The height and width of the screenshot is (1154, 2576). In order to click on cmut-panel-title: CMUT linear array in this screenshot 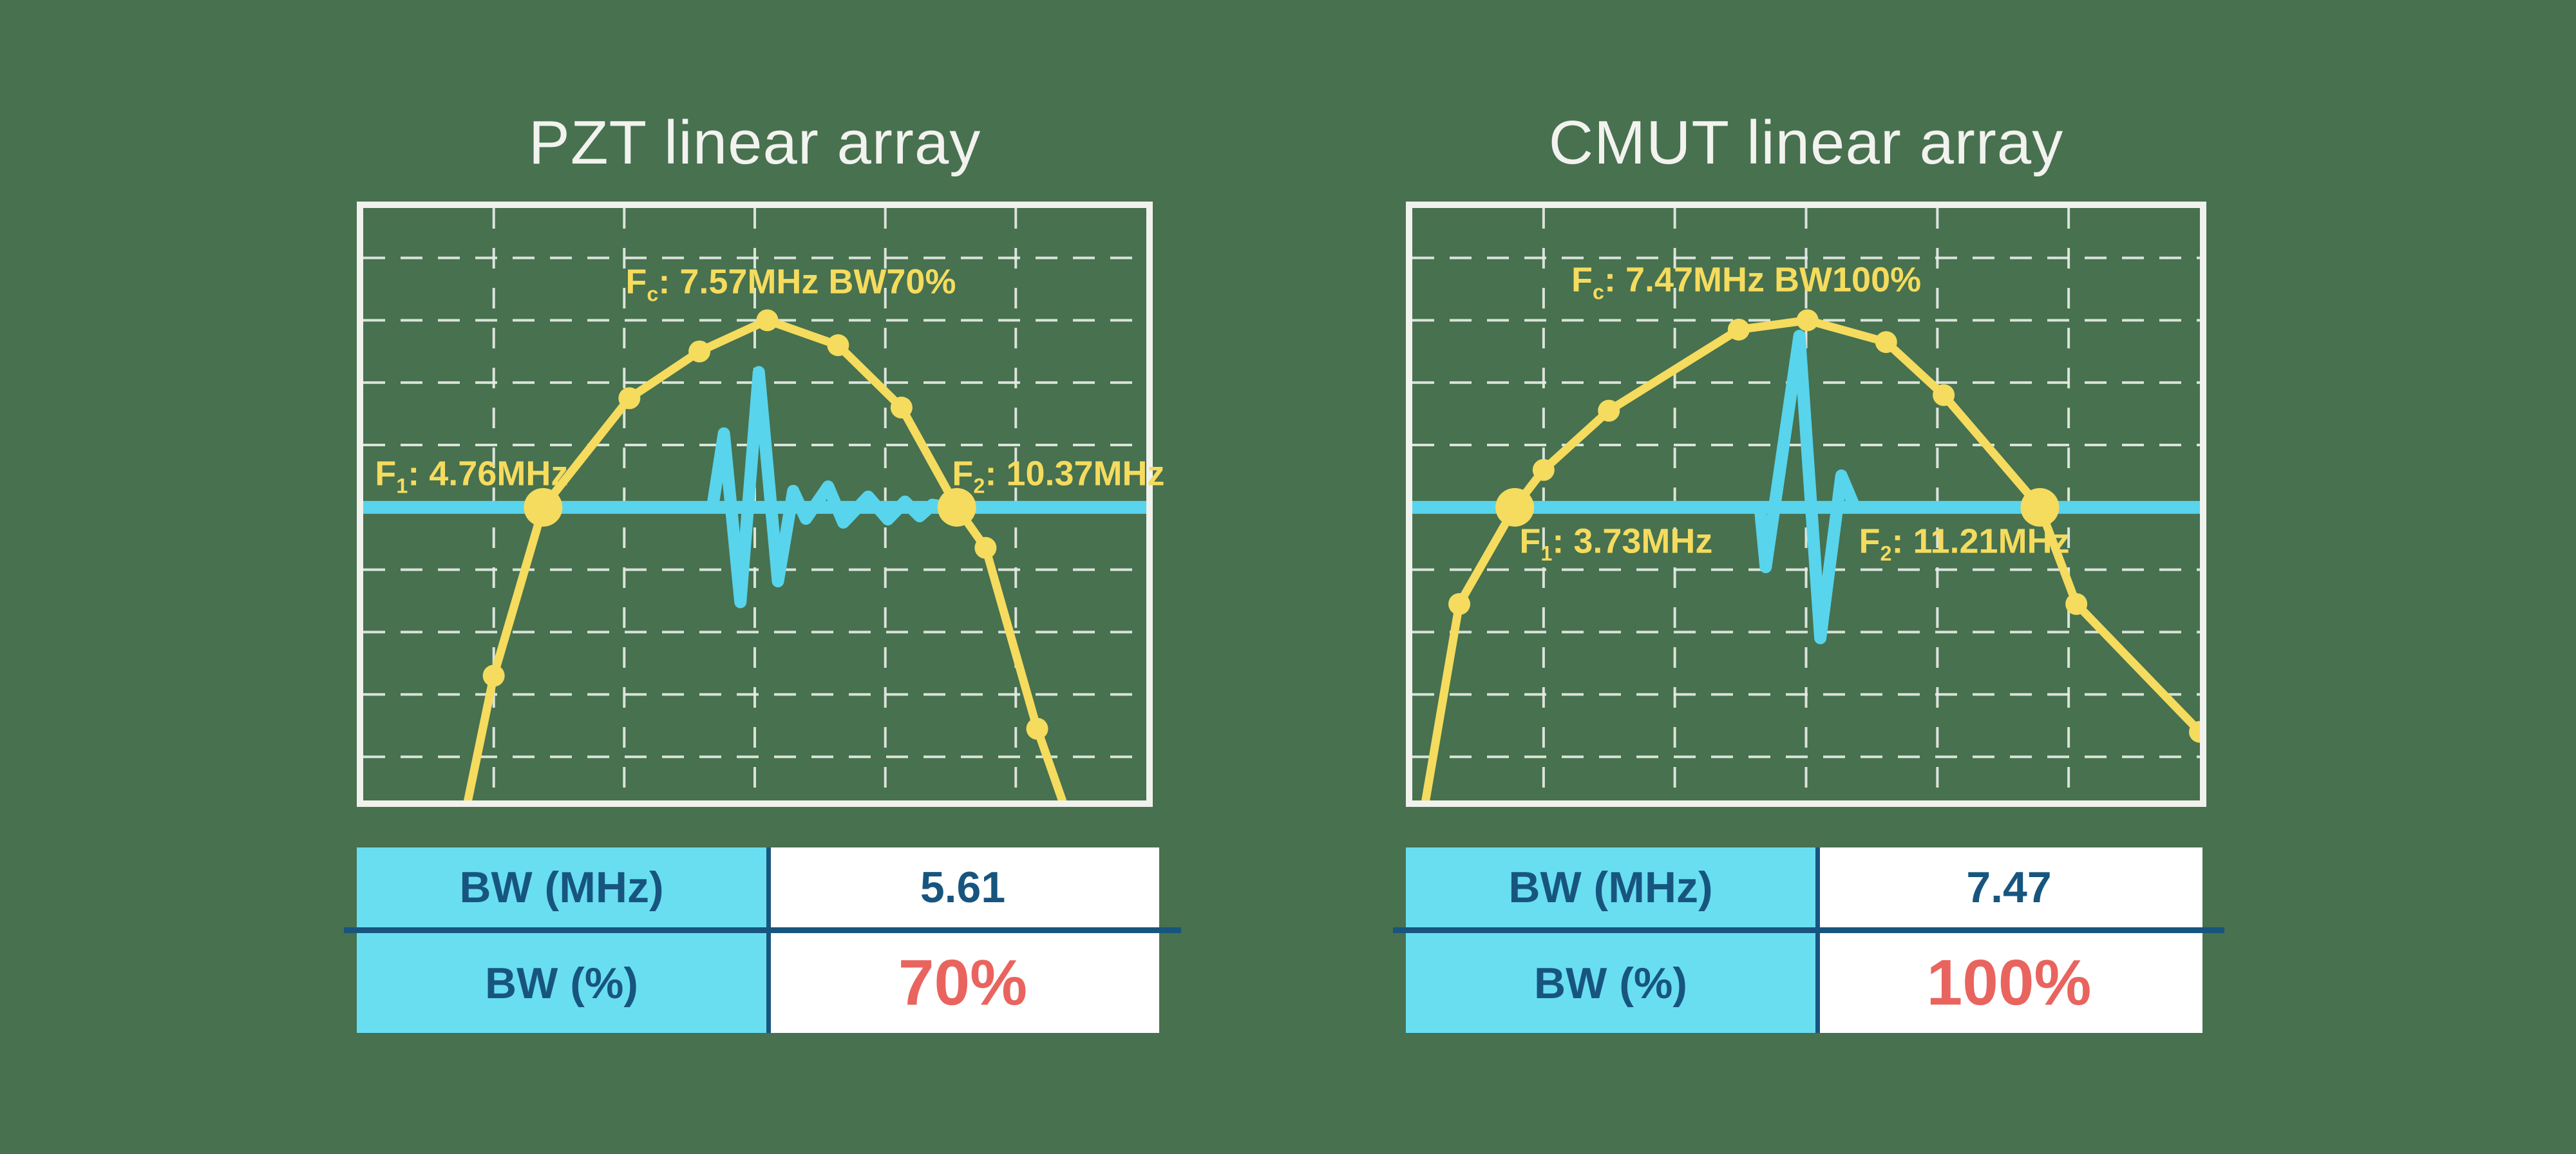, I will do `click(1806, 142)`.